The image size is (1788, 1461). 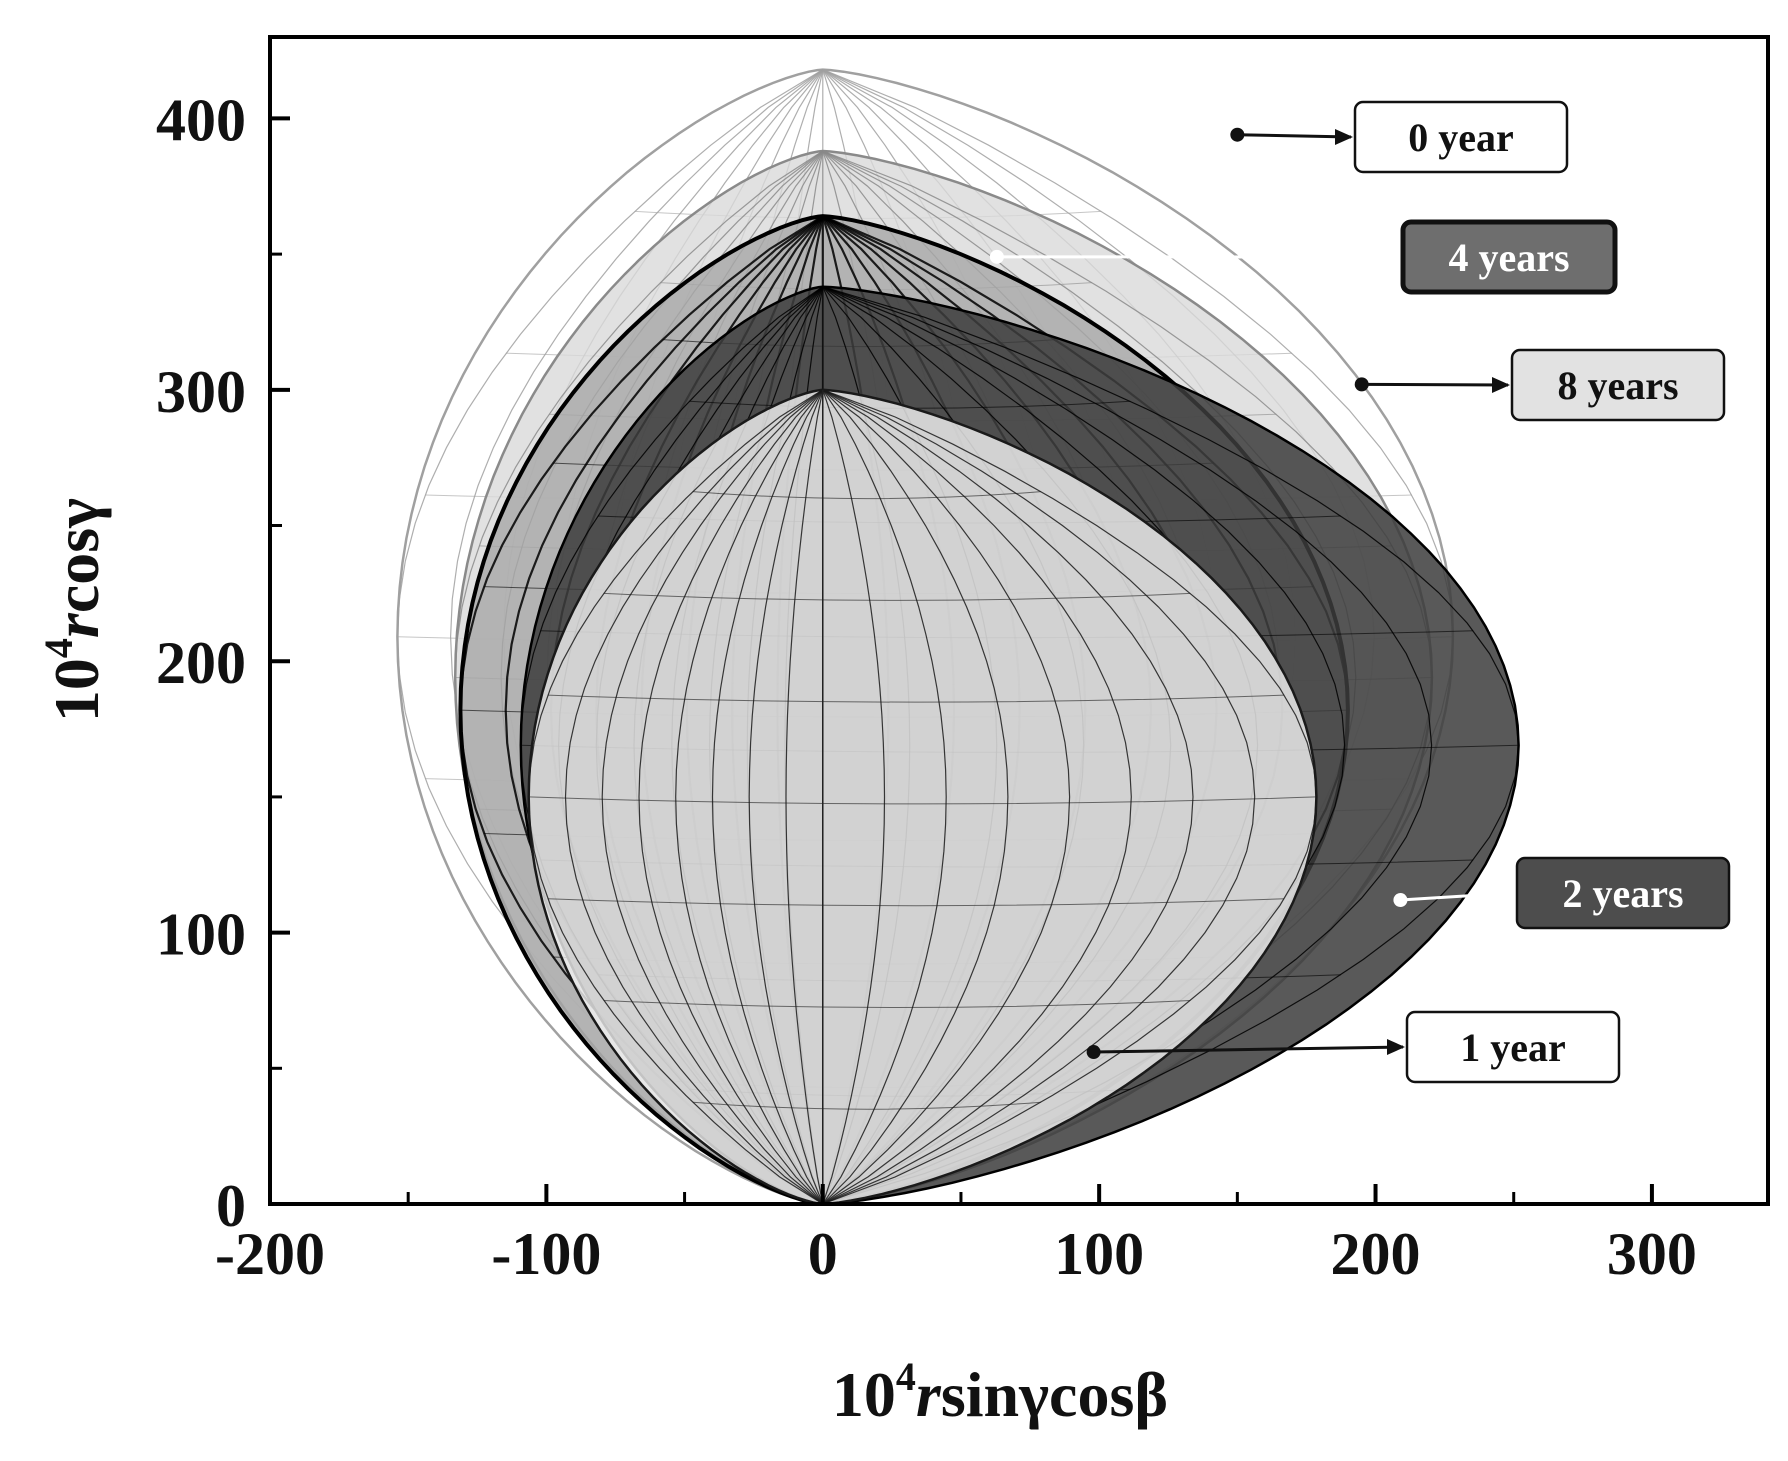 I want to click on annotation-8-years: 8 years, so click(x=1540, y=385).